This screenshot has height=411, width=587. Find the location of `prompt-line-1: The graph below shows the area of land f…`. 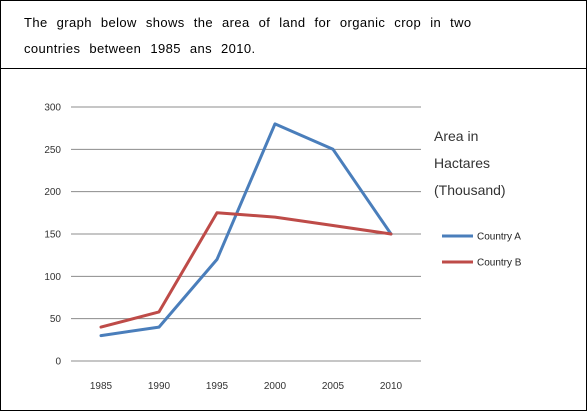

prompt-line-1: The graph below shows the area of land f… is located at coordinates (248, 22).